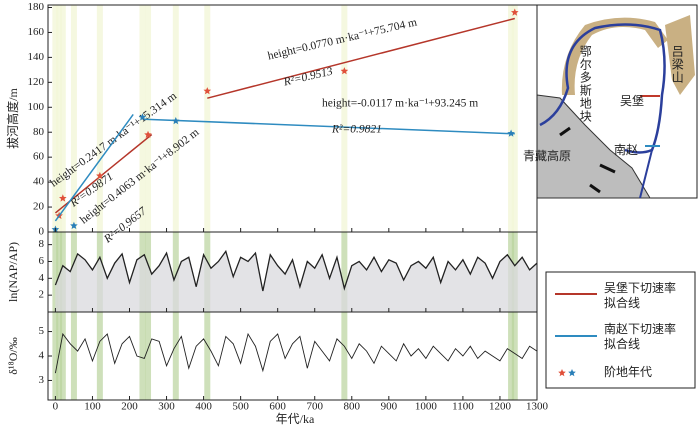 Image resolution: width=700 pixels, height=428 pixels. What do you see at coordinates (39, 157) in the screenshot?
I see `y-tick-label: 60` at bounding box center [39, 157].